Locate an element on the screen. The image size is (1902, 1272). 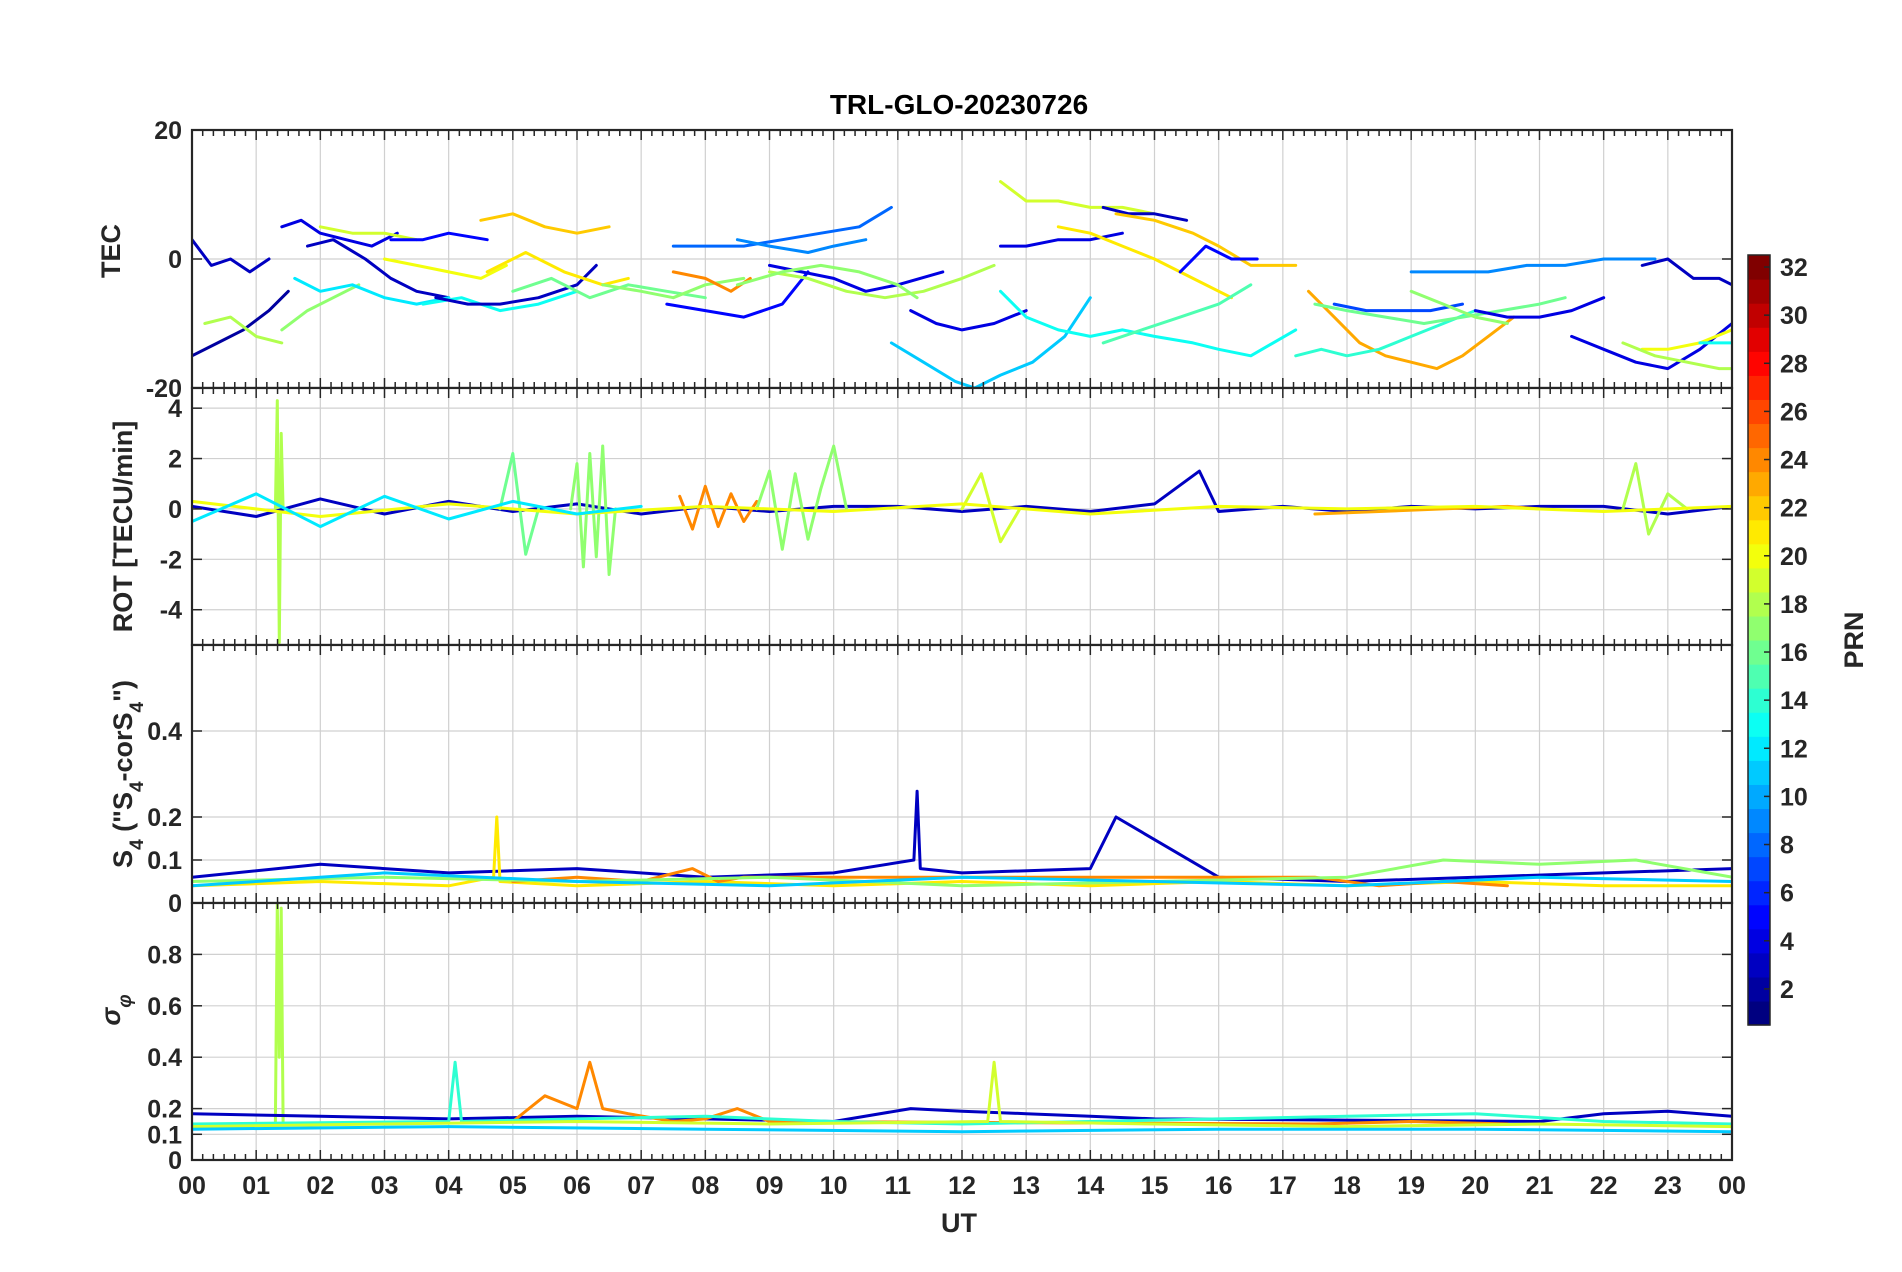
x-tick-label: 09 is located at coordinates (770, 1186).